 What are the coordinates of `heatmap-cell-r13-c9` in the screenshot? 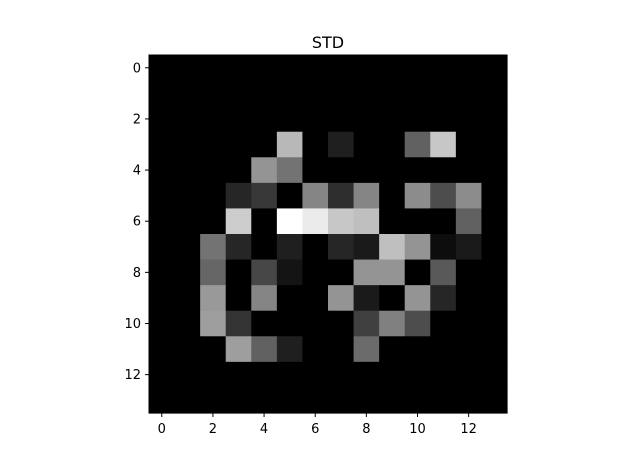 It's located at (392, 400).